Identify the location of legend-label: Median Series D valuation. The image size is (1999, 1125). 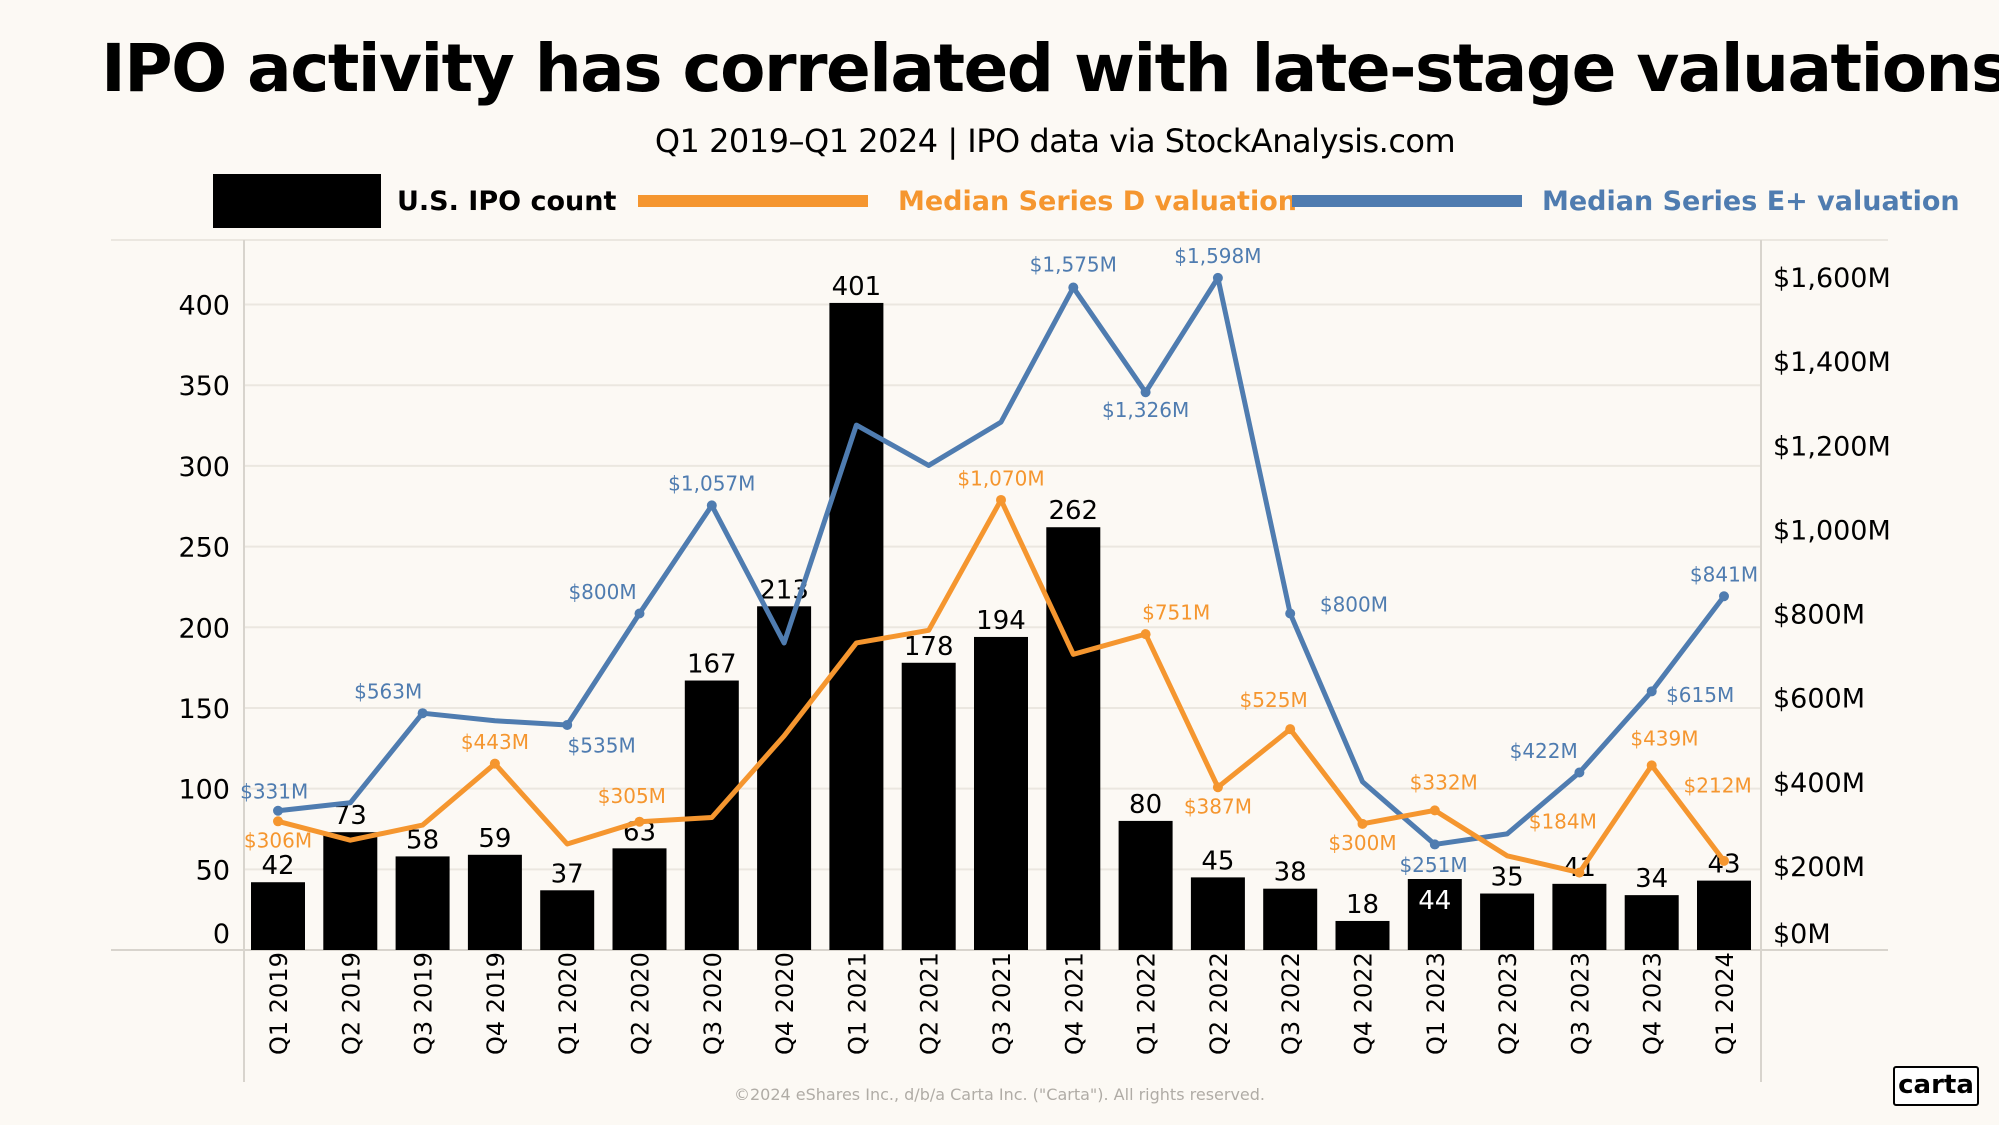
(1097, 201).